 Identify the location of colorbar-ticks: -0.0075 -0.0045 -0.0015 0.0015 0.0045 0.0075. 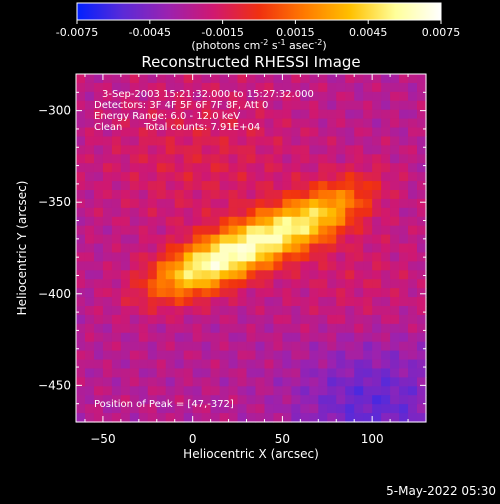
(258, 29).